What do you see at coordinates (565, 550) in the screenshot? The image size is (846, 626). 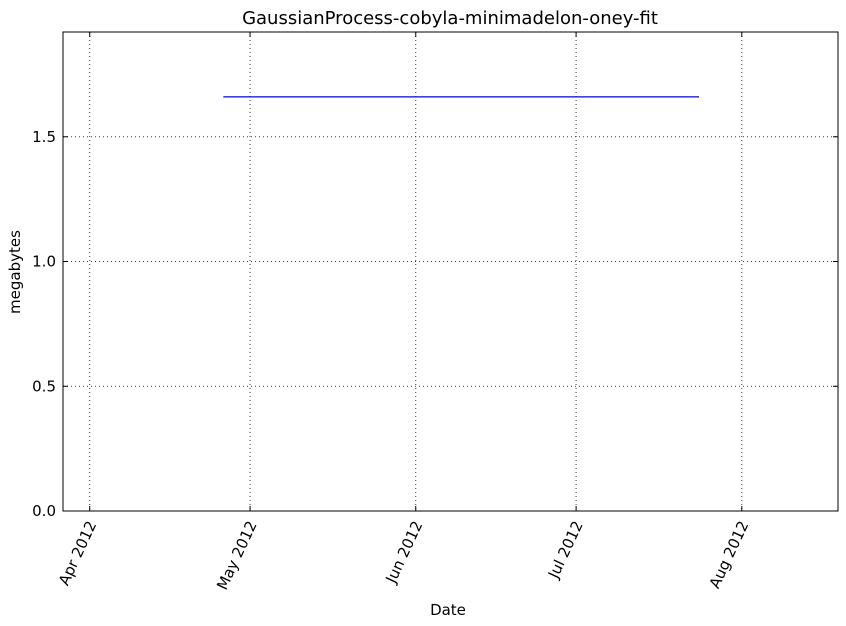 I see `x-tick-label: Jul 2012` at bounding box center [565, 550].